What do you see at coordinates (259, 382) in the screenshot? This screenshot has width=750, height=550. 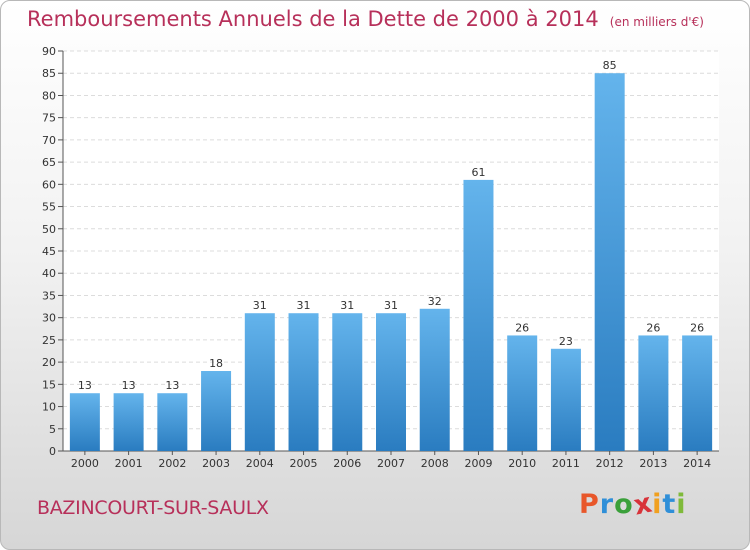 I see `bar-2004` at bounding box center [259, 382].